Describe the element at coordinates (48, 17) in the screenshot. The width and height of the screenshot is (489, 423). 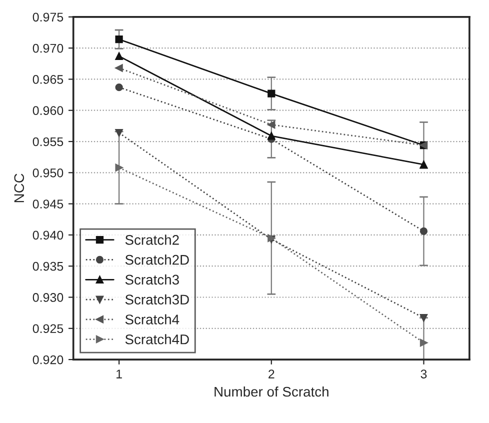
I see `y-tick-label: 0.975` at that location.